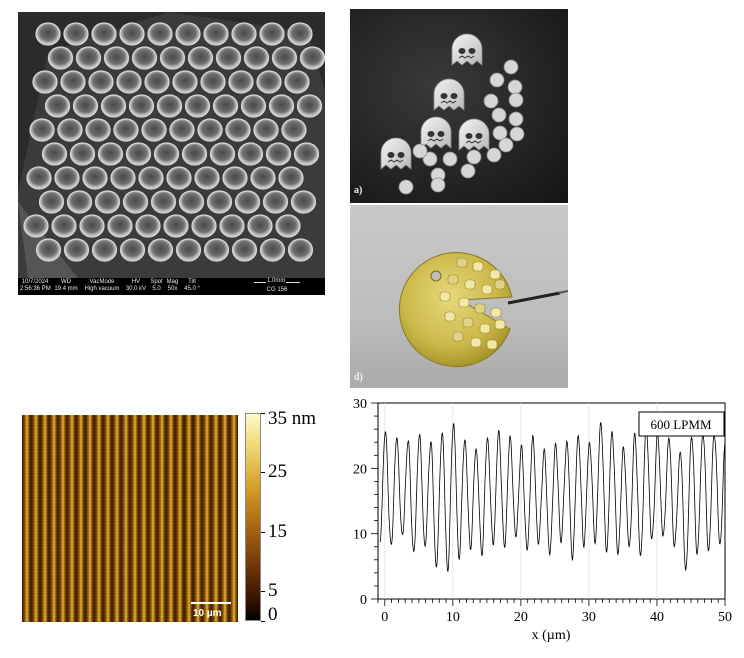 Image resolution: width=744 pixels, height=658 pixels. Describe the element at coordinates (273, 614) in the screenshot. I see `colorbar-label: 0` at that location.